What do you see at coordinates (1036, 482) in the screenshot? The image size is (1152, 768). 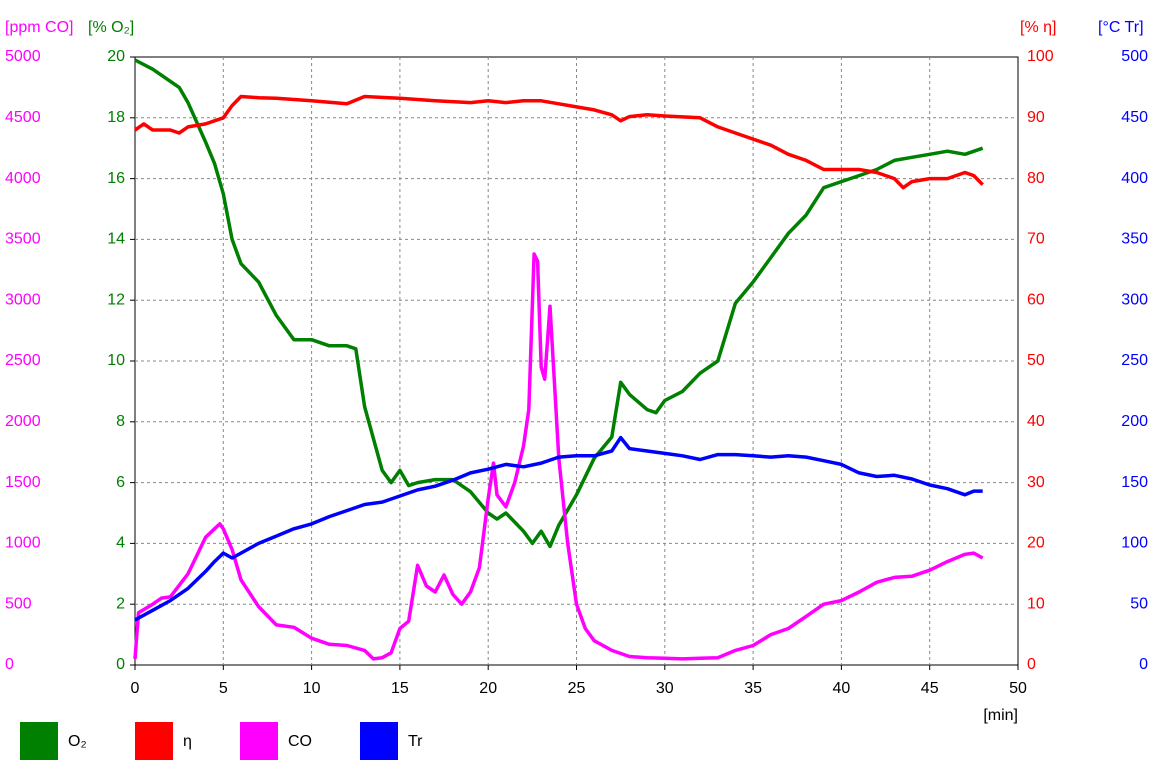 I see `y-tick-label: 30` at bounding box center [1036, 482].